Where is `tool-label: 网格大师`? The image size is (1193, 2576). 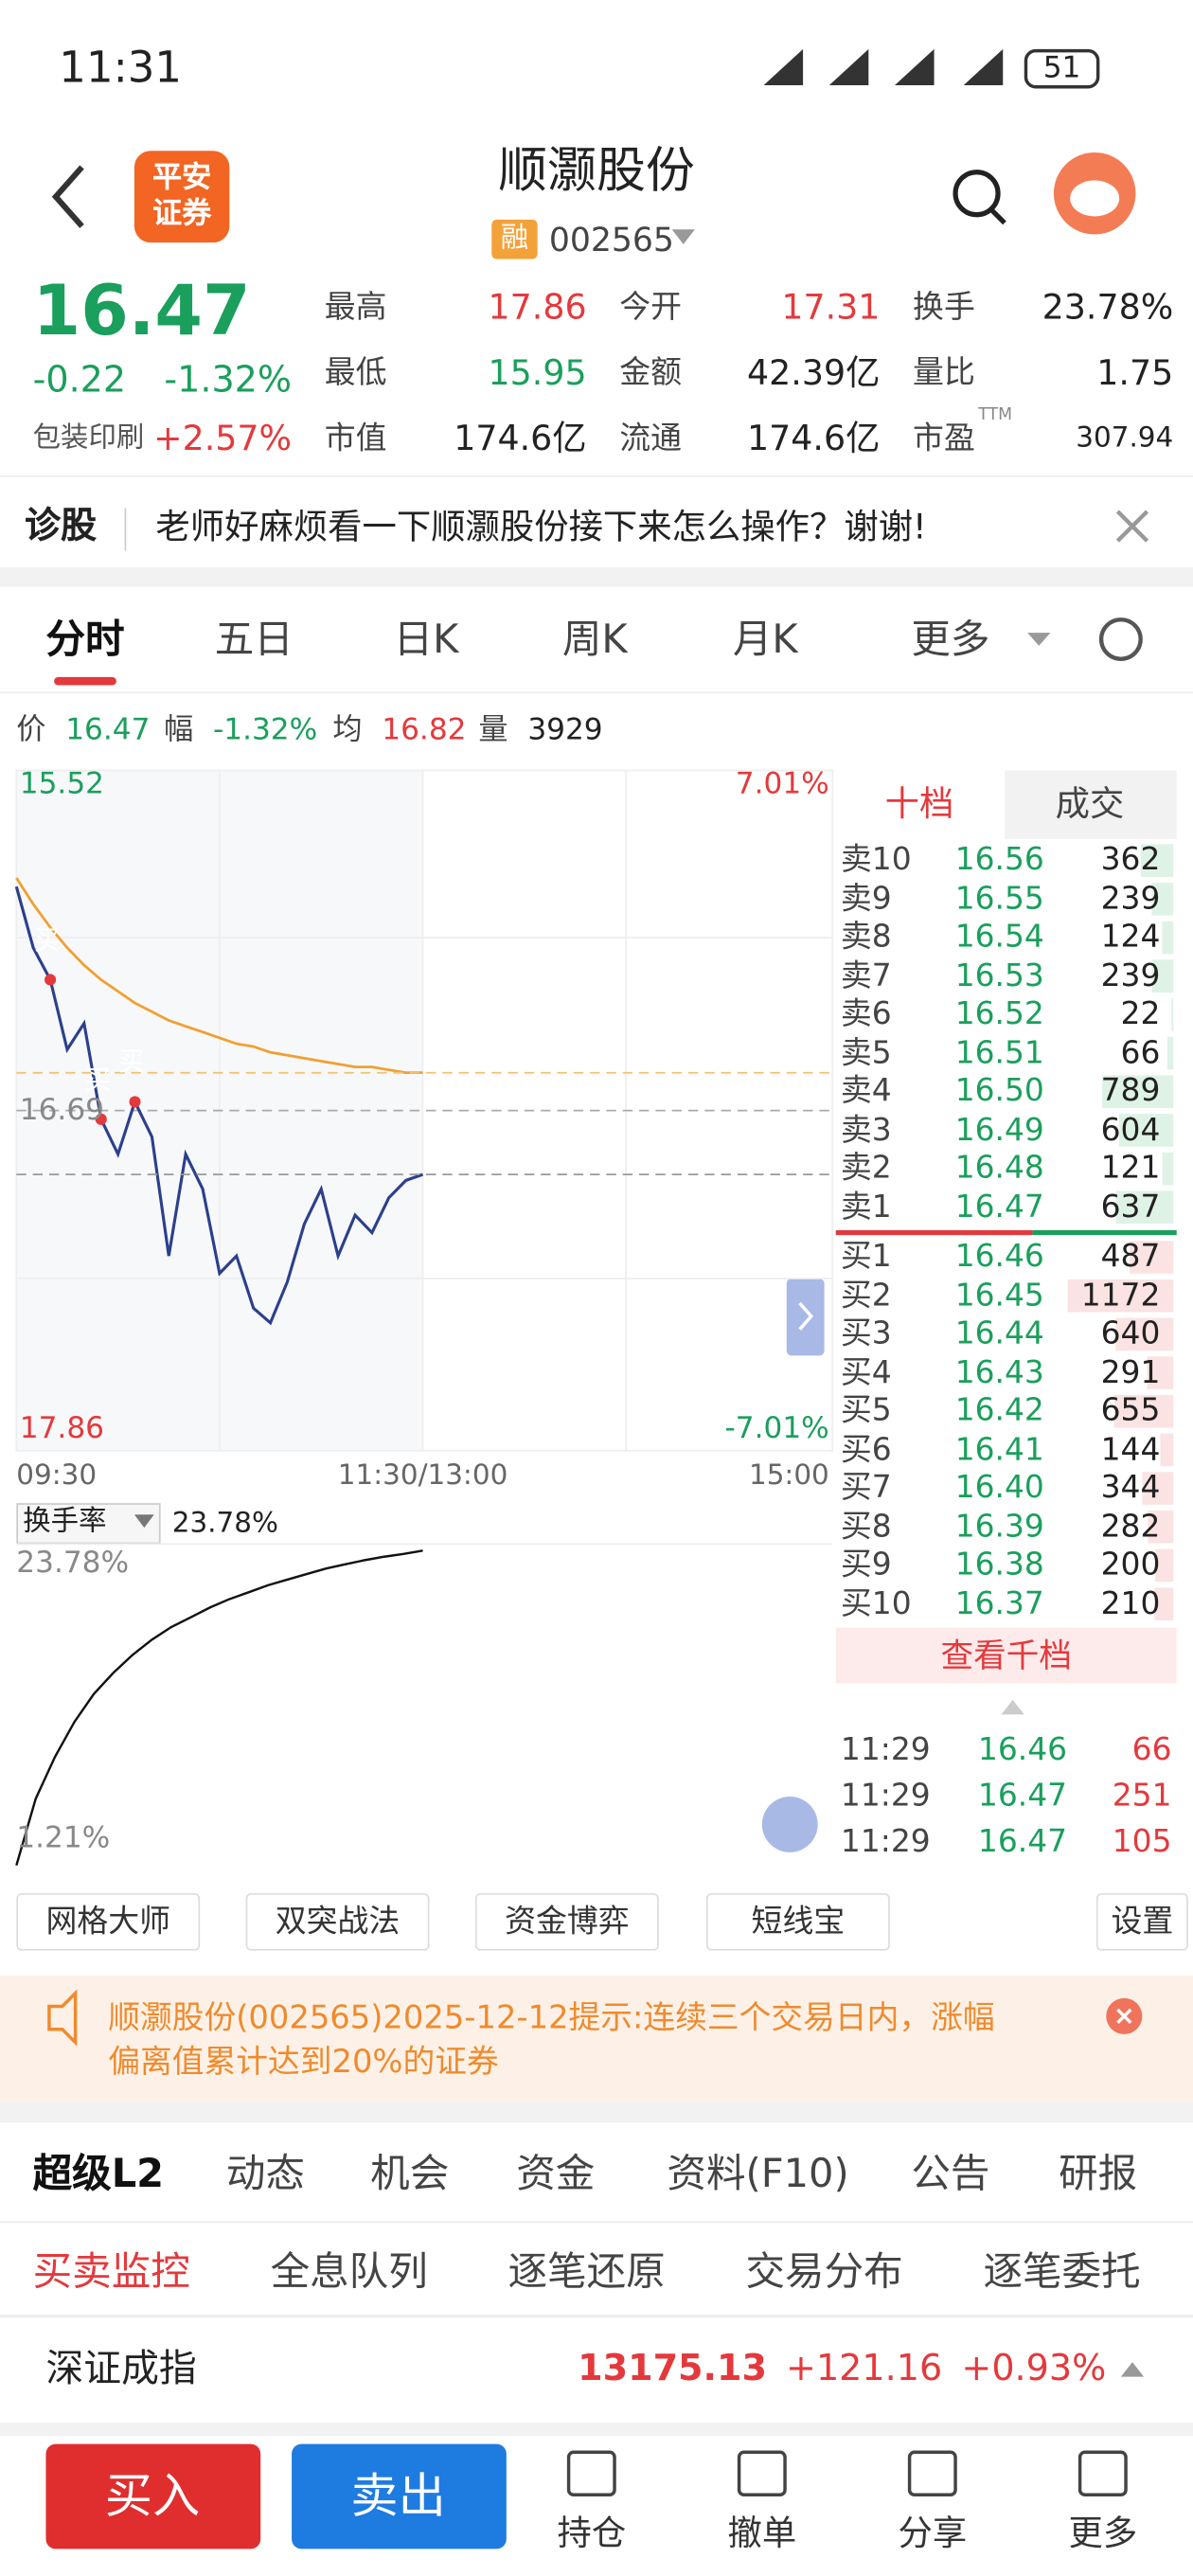
tool-label: 网格大师 is located at coordinates (108, 1922).